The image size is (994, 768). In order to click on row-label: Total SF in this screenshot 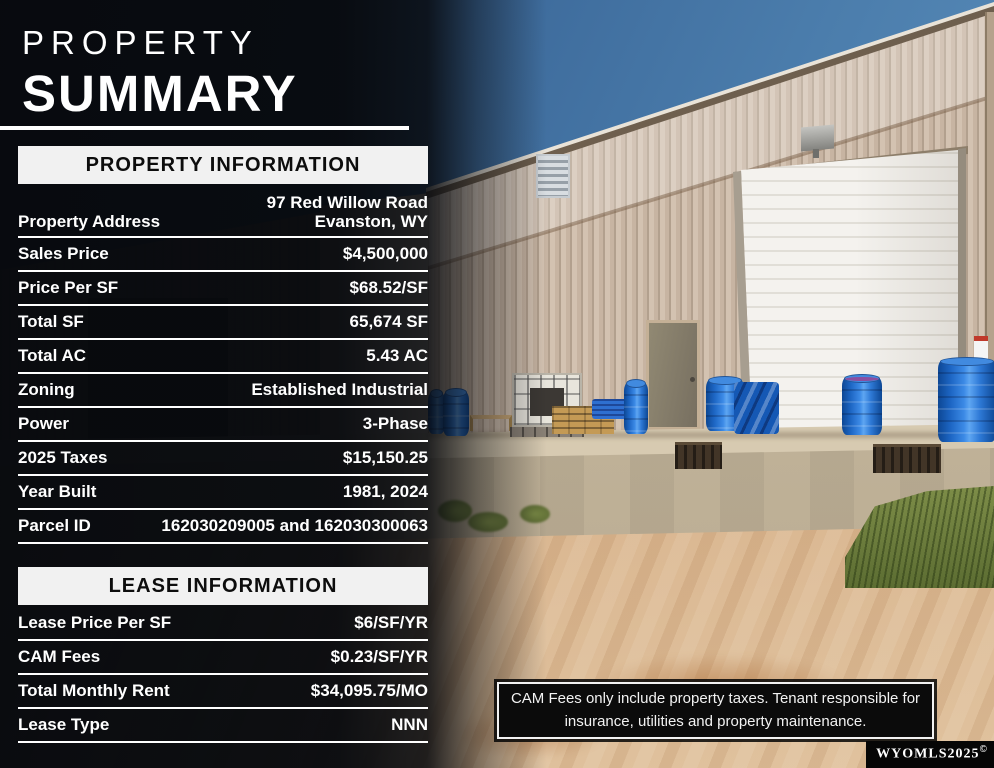, I will do `click(51, 321)`.